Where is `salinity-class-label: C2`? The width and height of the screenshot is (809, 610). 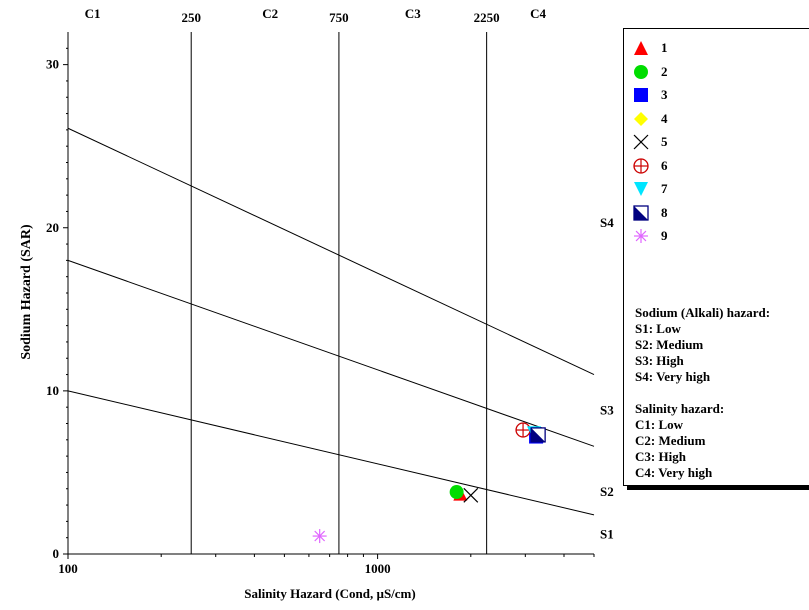 salinity-class-label: C2 is located at coordinates (270, 13).